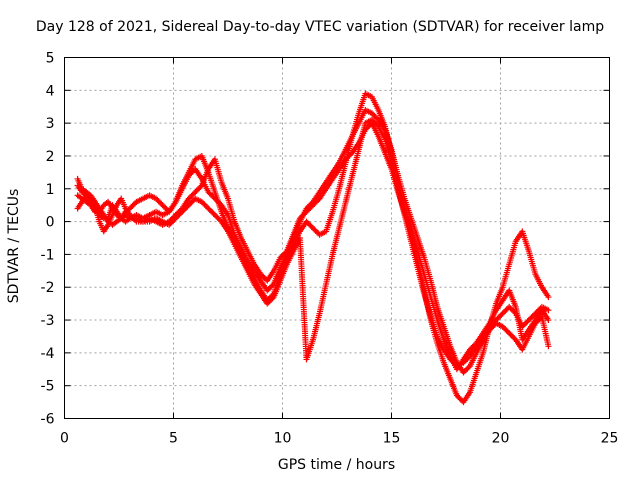 This screenshot has height=480, width=640. Describe the element at coordinates (173, 439) in the screenshot. I see `x-tick-label: 5` at that location.